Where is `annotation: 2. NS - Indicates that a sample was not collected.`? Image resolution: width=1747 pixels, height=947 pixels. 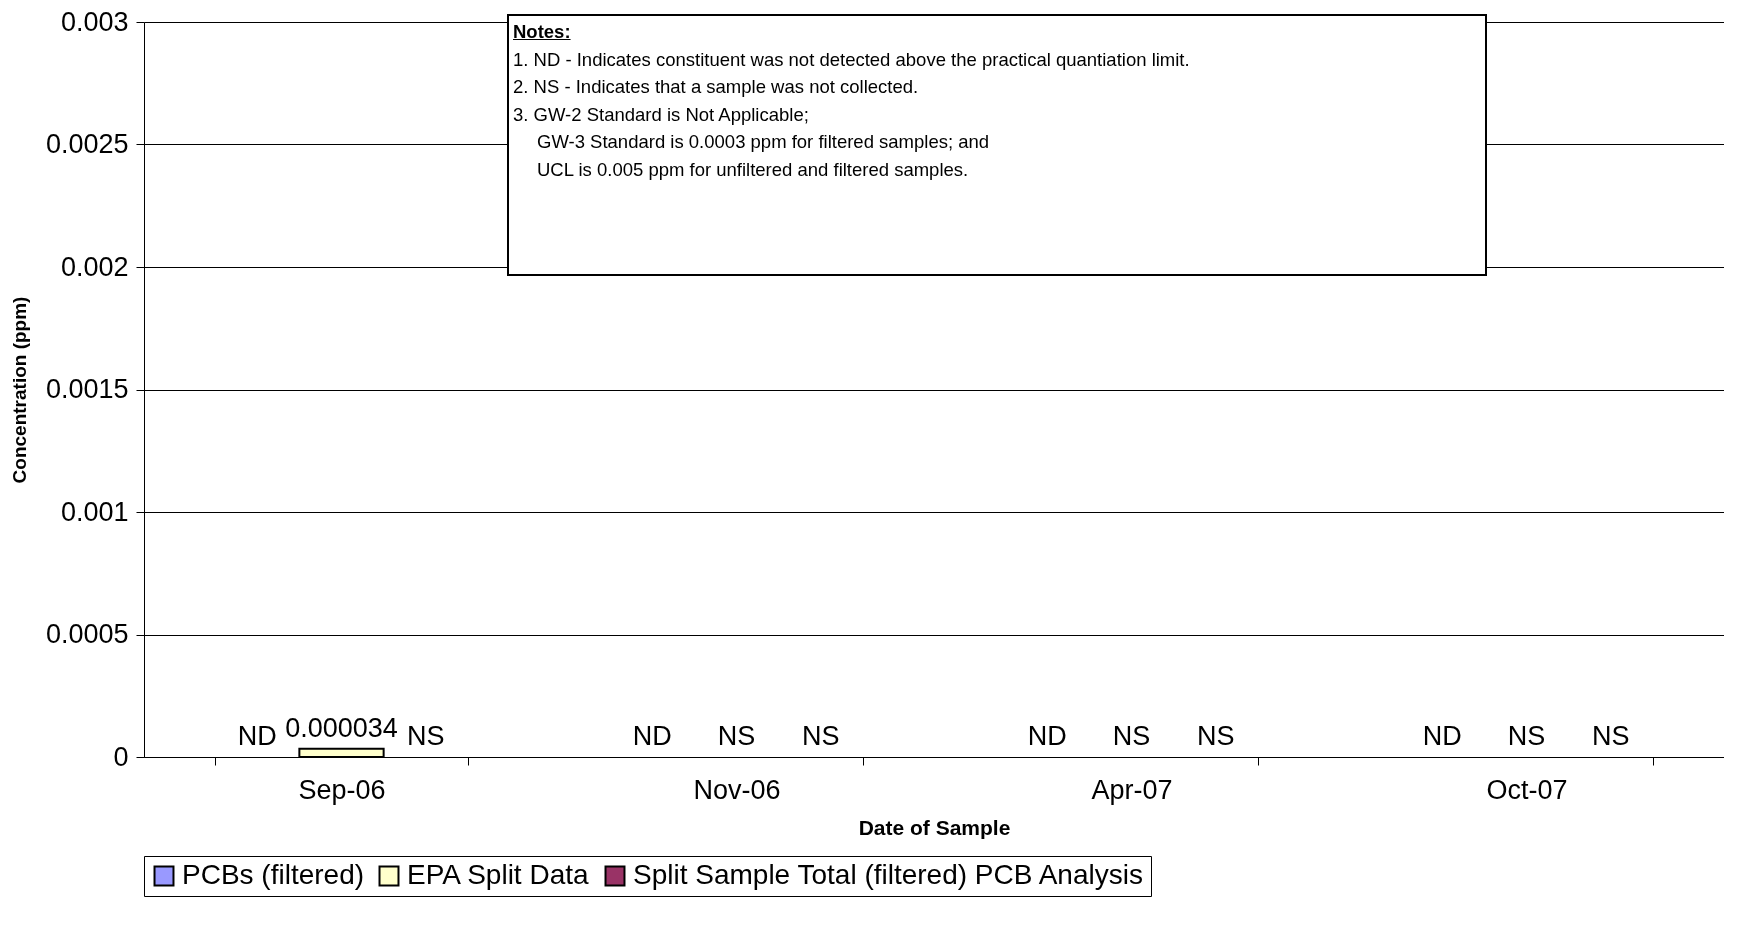
annotation: 2. NS - Indicates that a sample was not collected. is located at coordinates (716, 87).